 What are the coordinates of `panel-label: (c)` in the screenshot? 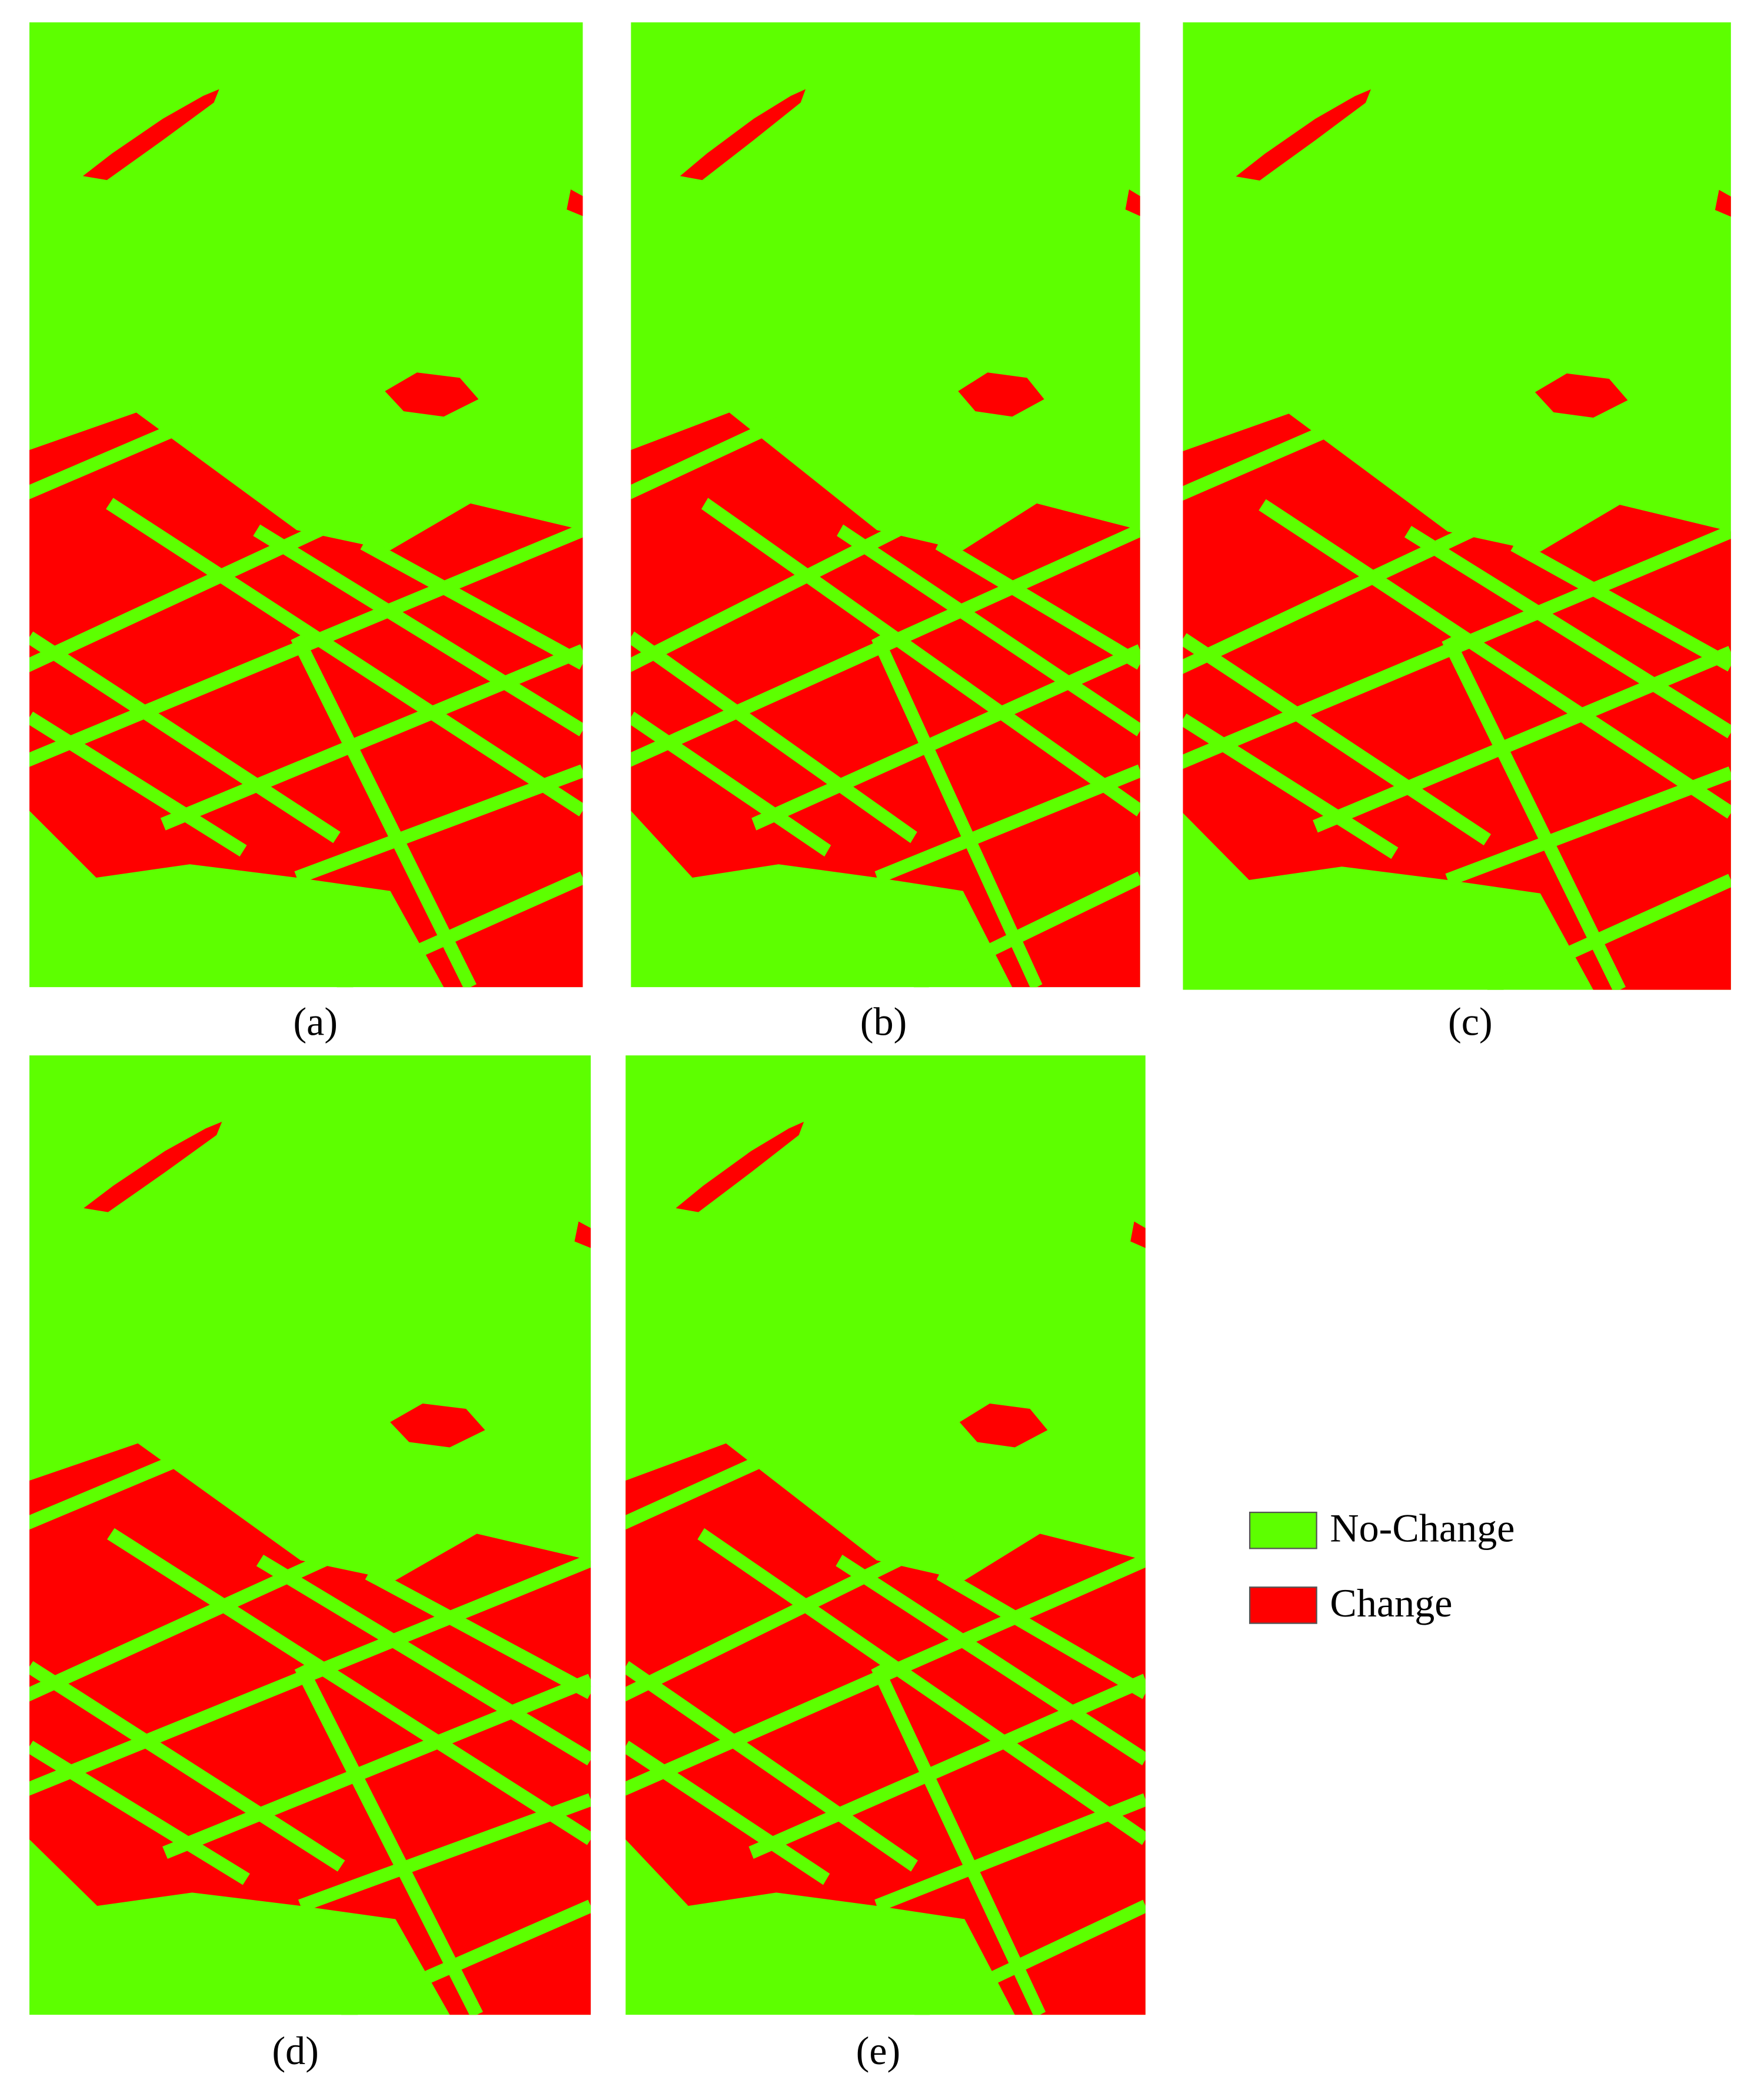 It's located at (1470, 1021).